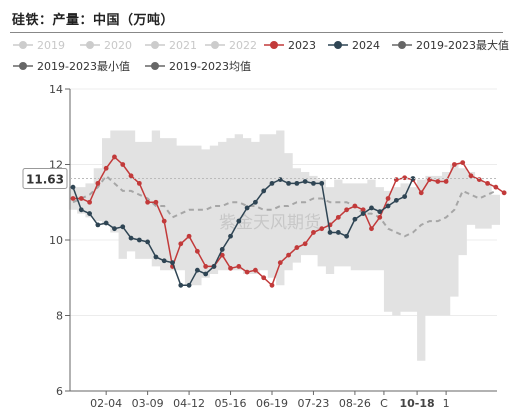 The height and width of the screenshot is (413, 523). I want to click on y-tick-label: 6, so click(59, 391).